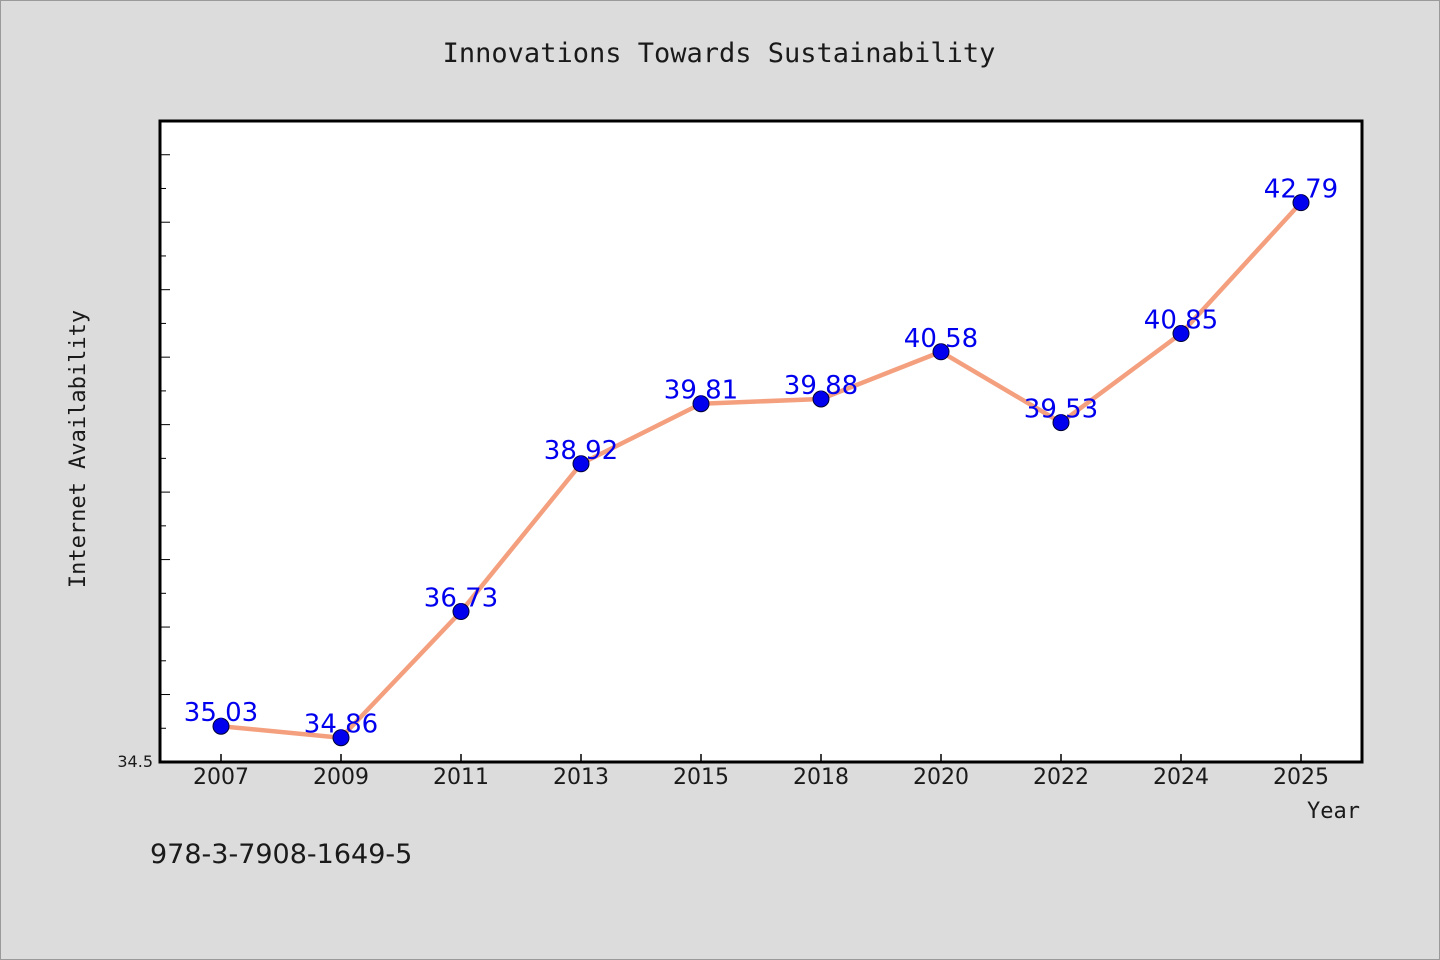 The image size is (1440, 960). What do you see at coordinates (1061, 777) in the screenshot?
I see `x-tick-label: 2022` at bounding box center [1061, 777].